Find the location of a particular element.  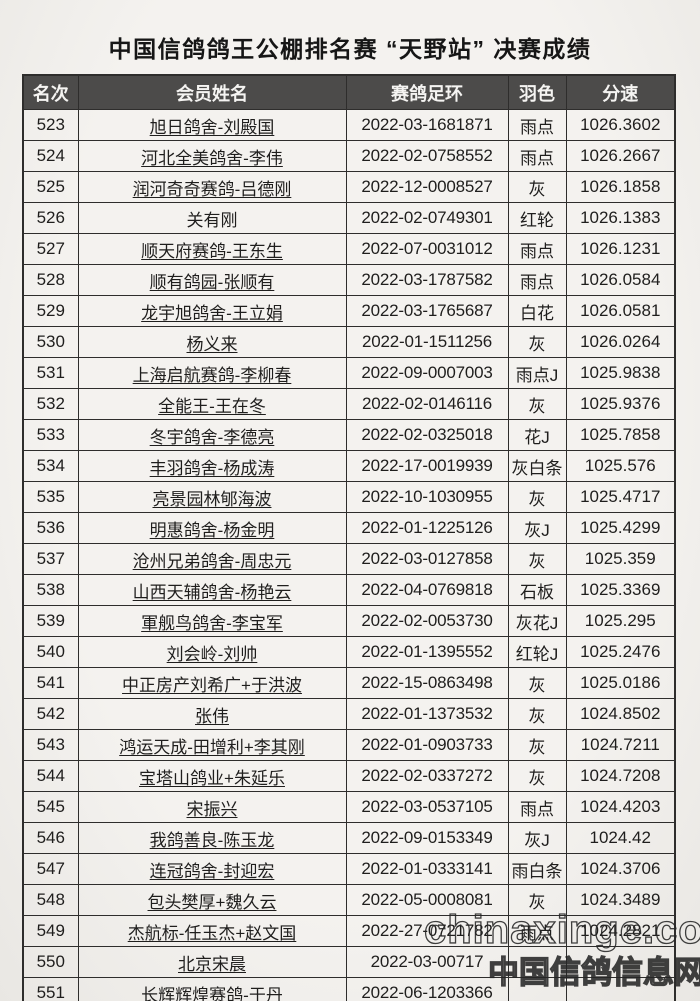

rank-cell: 527 is located at coordinates (50, 249).